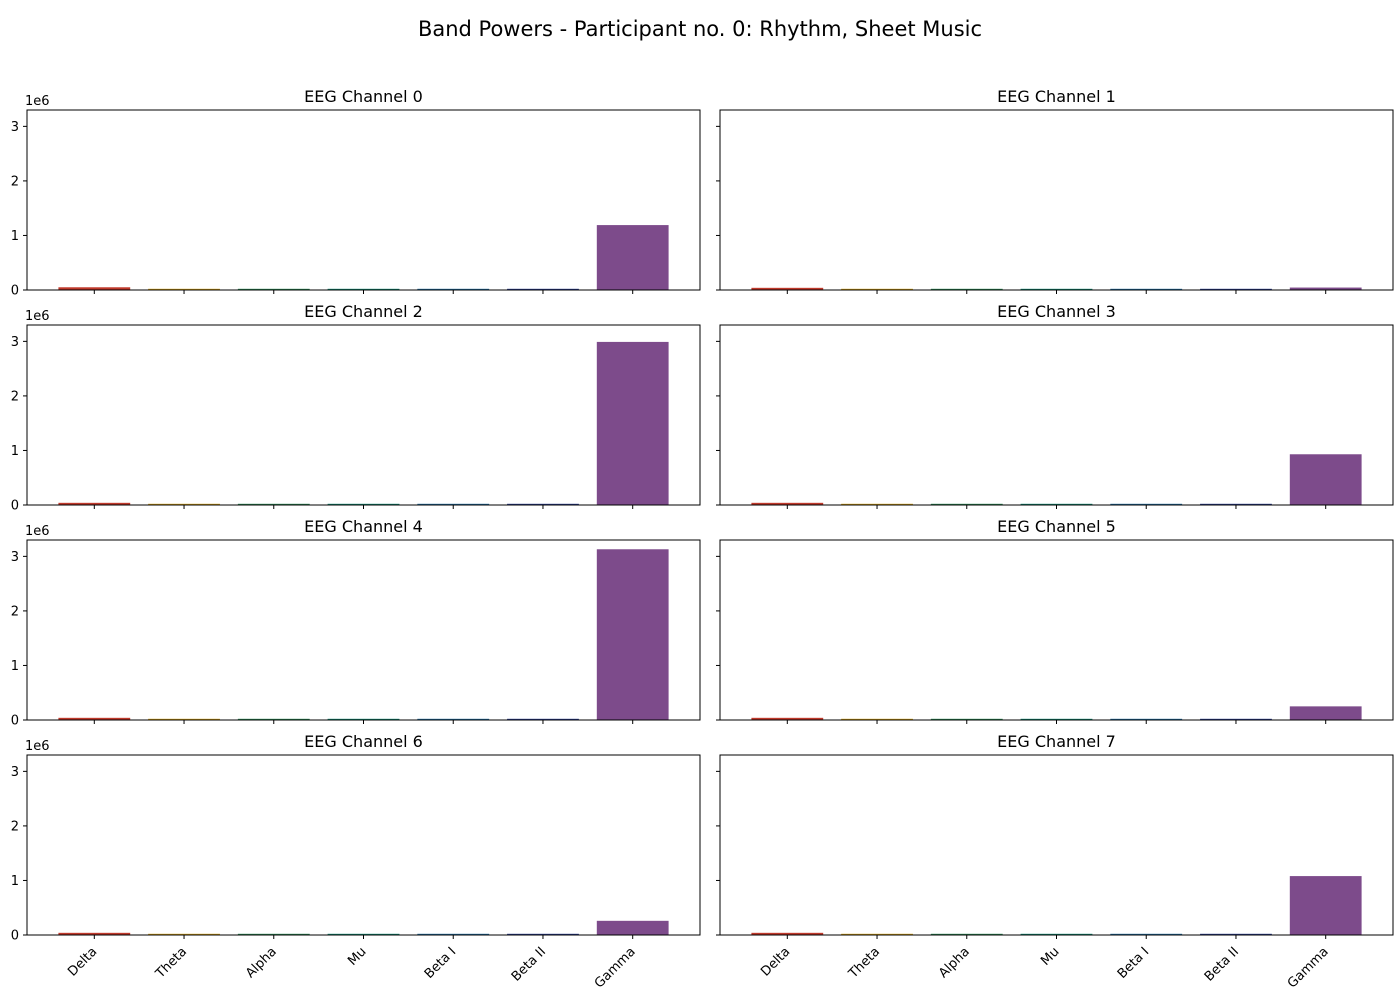 The height and width of the screenshot is (1000, 1400). What do you see at coordinates (1056, 526) in the screenshot?
I see `subplot-title: EEG Channel 5` at bounding box center [1056, 526].